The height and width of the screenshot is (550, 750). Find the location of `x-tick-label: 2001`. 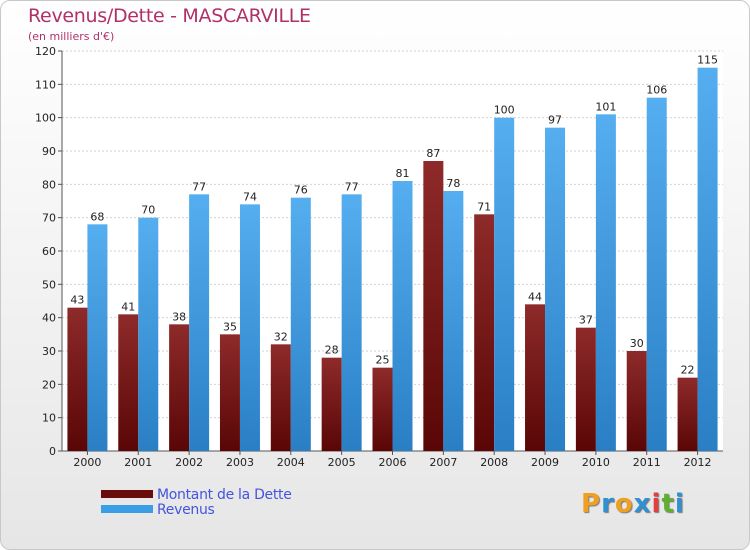

x-tick-label: 2001 is located at coordinates (138, 462).